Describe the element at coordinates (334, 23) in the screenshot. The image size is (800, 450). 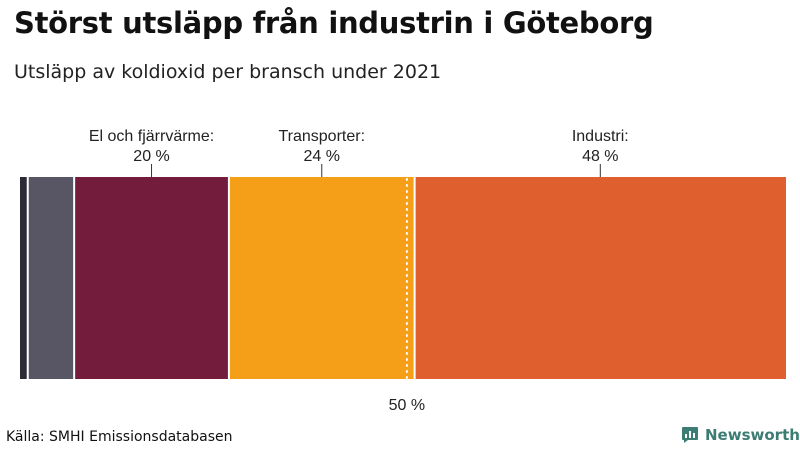
I see `chart-title: Störst utsläpp från industrin i Göteborg` at that location.